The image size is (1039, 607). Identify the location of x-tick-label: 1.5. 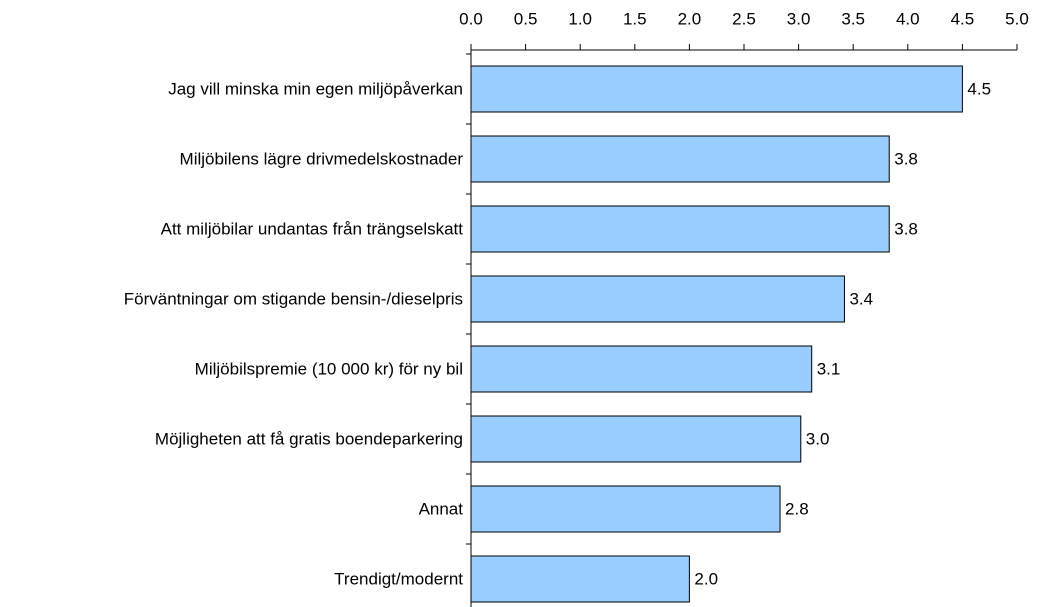
(635, 18).